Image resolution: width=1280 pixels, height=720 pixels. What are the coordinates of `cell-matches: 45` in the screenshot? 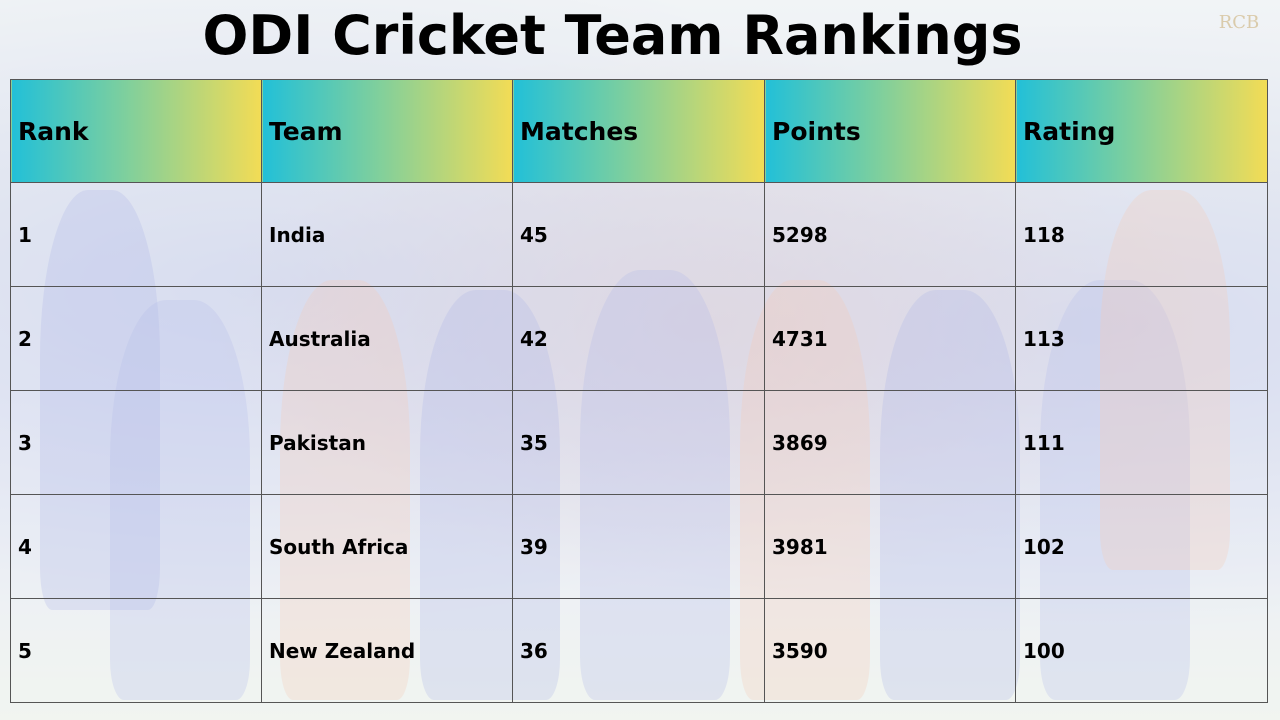 It's located at (638, 234).